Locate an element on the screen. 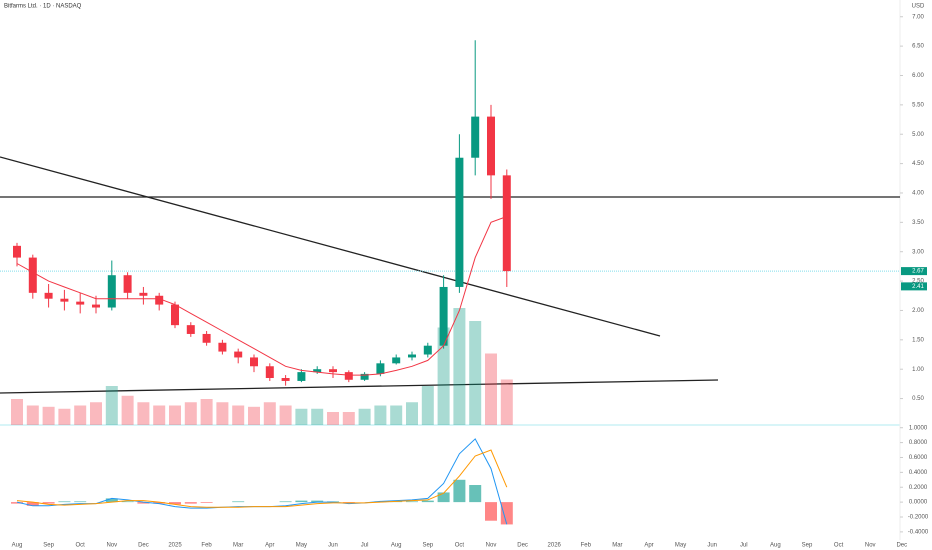  y-tick-label: 7.00 is located at coordinates (918, 17).